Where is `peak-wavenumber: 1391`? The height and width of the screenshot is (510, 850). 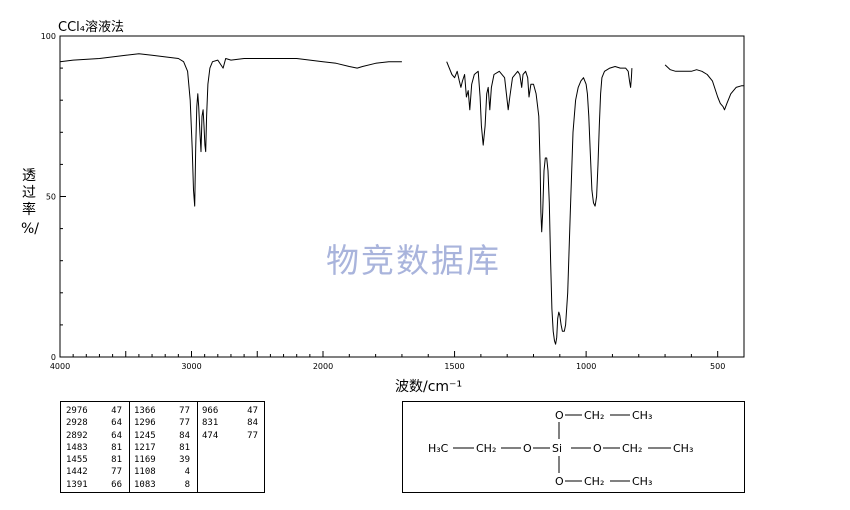
peak-wavenumber: 1391 is located at coordinates (77, 484).